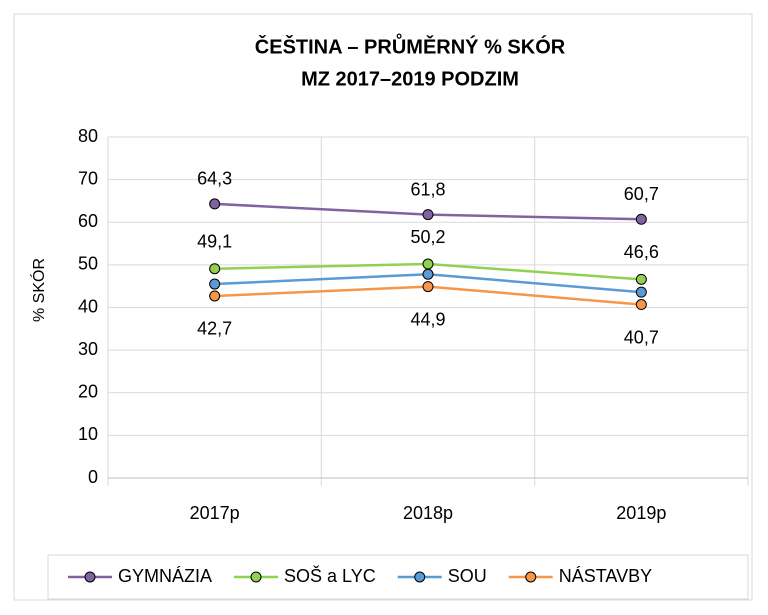 The image size is (768, 615). I want to click on x-tick-label: 2018p, so click(428, 513).